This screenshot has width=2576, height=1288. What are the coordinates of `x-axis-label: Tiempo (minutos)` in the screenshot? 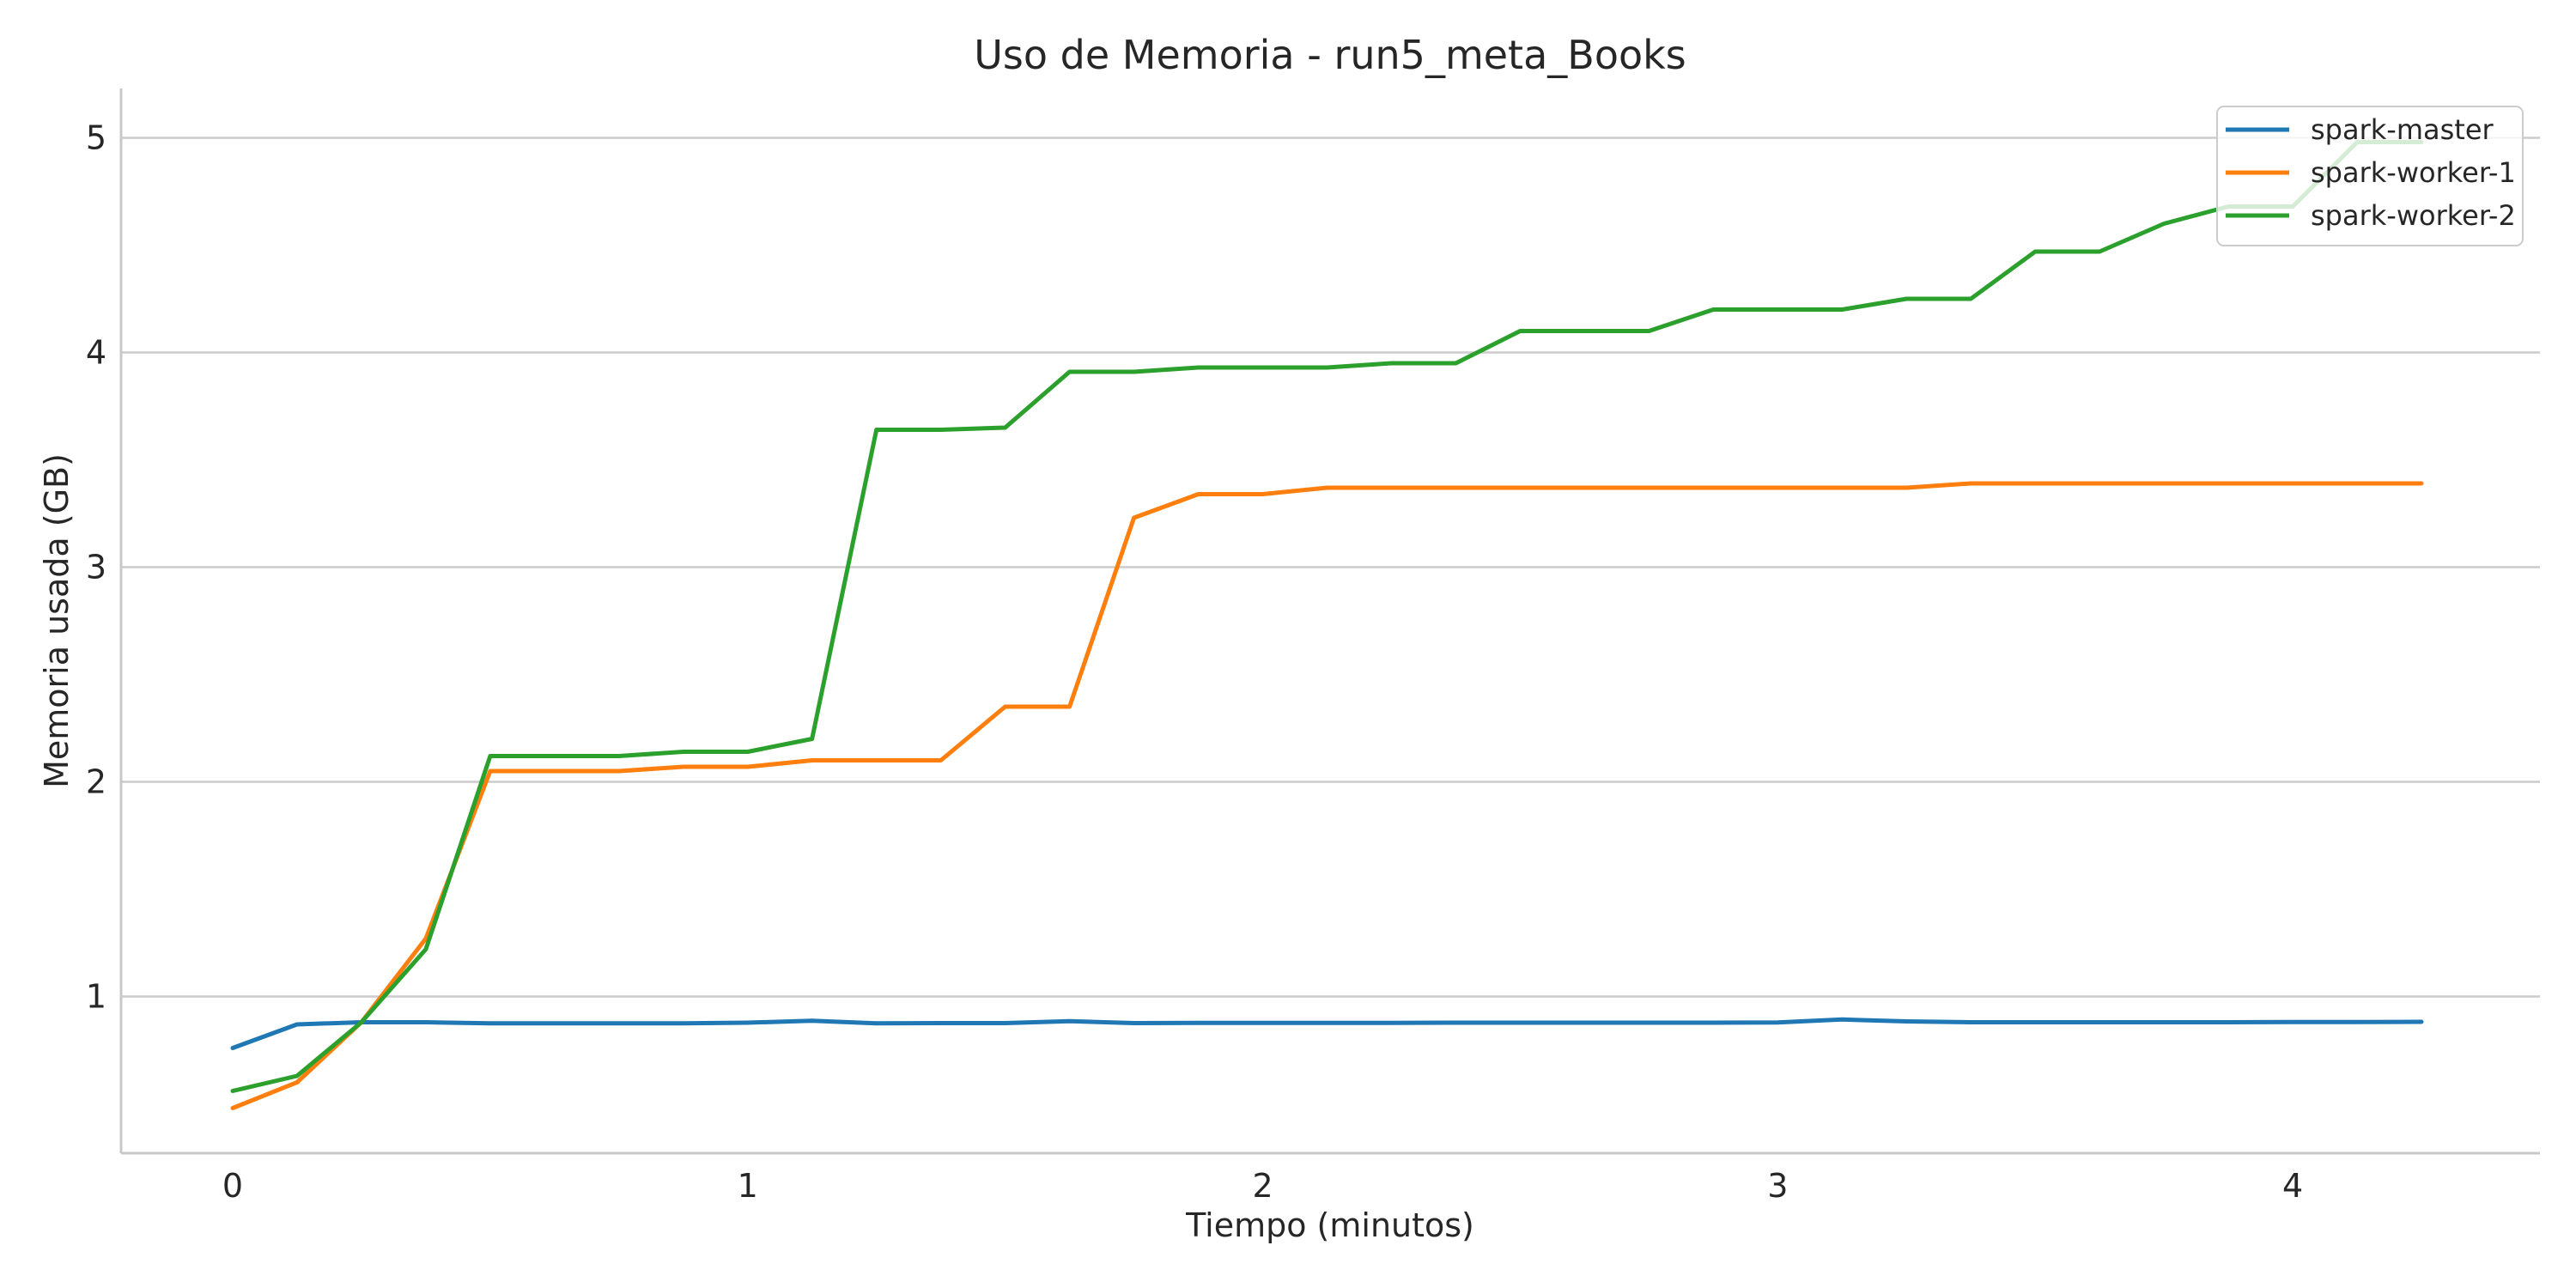 It's located at (1330, 1225).